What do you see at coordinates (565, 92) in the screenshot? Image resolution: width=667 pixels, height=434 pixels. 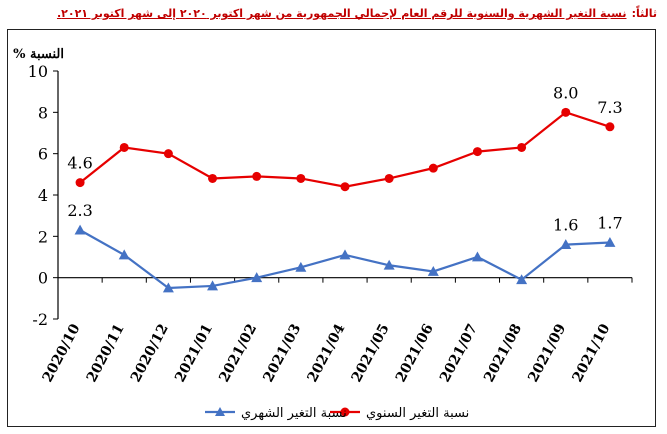 I see `data-label: 8.0` at bounding box center [565, 92].